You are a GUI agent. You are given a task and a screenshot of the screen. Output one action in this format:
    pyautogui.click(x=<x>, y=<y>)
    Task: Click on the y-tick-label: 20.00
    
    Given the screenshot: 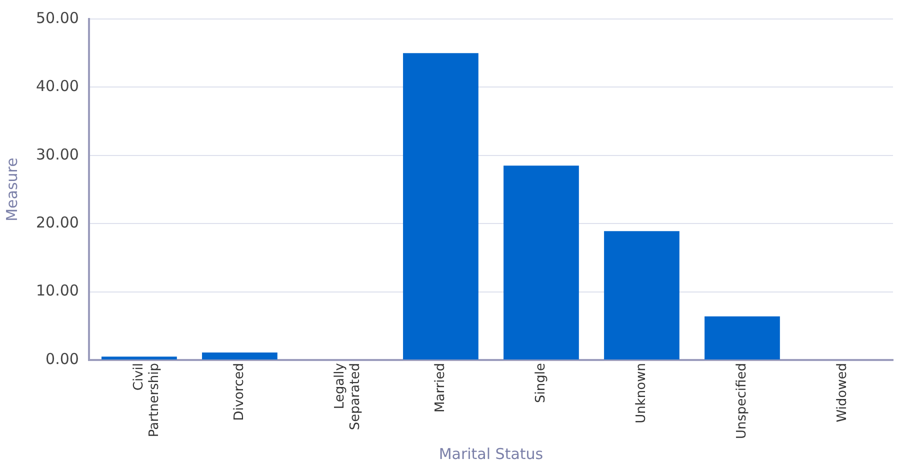 What is the action you would take?
    pyautogui.click(x=57, y=223)
    